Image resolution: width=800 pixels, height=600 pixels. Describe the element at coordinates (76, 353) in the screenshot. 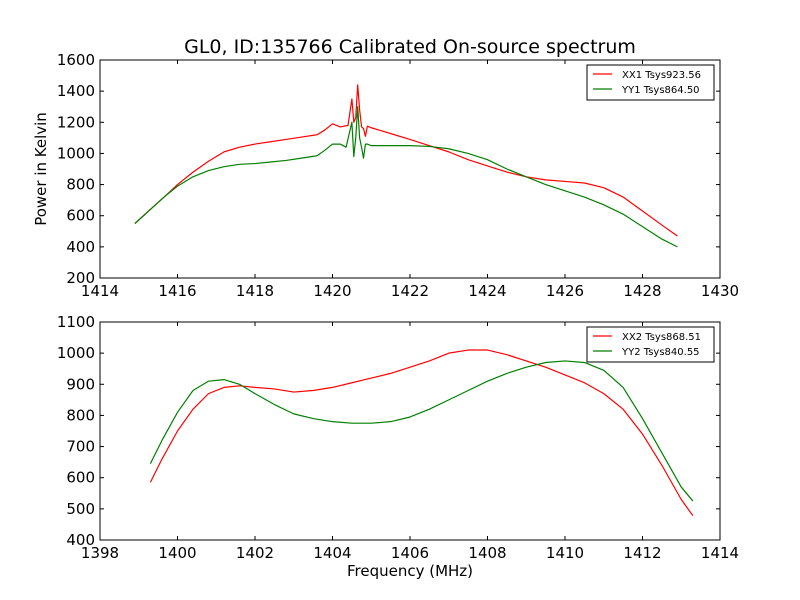

I see `bottom-y-tick-label-6: 1000` at that location.